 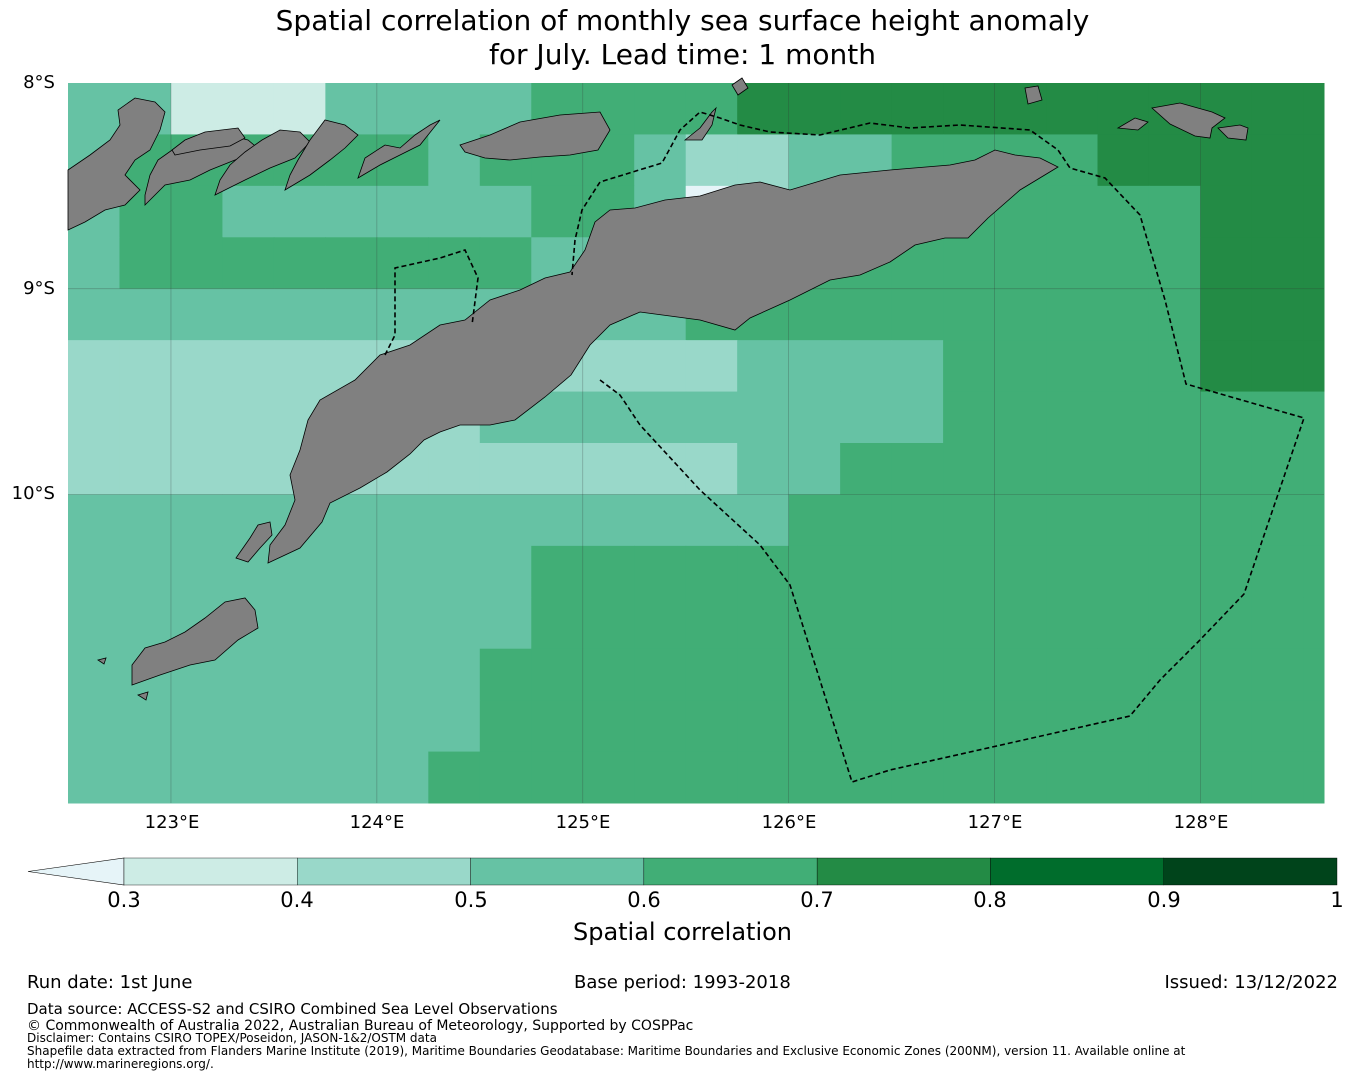 I want to click on lon-label-123e: 123°E, so click(x=172, y=822).